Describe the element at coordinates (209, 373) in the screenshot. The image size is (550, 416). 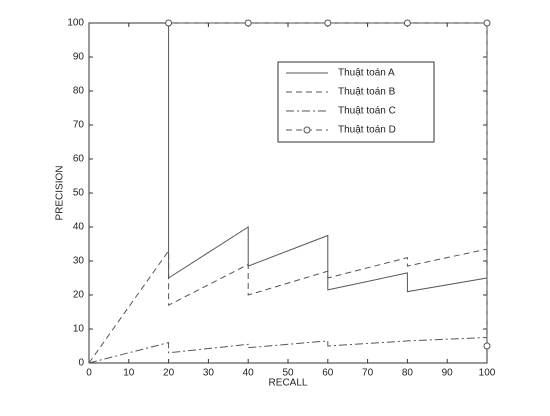
I see `x-tick-label: 30` at that location.